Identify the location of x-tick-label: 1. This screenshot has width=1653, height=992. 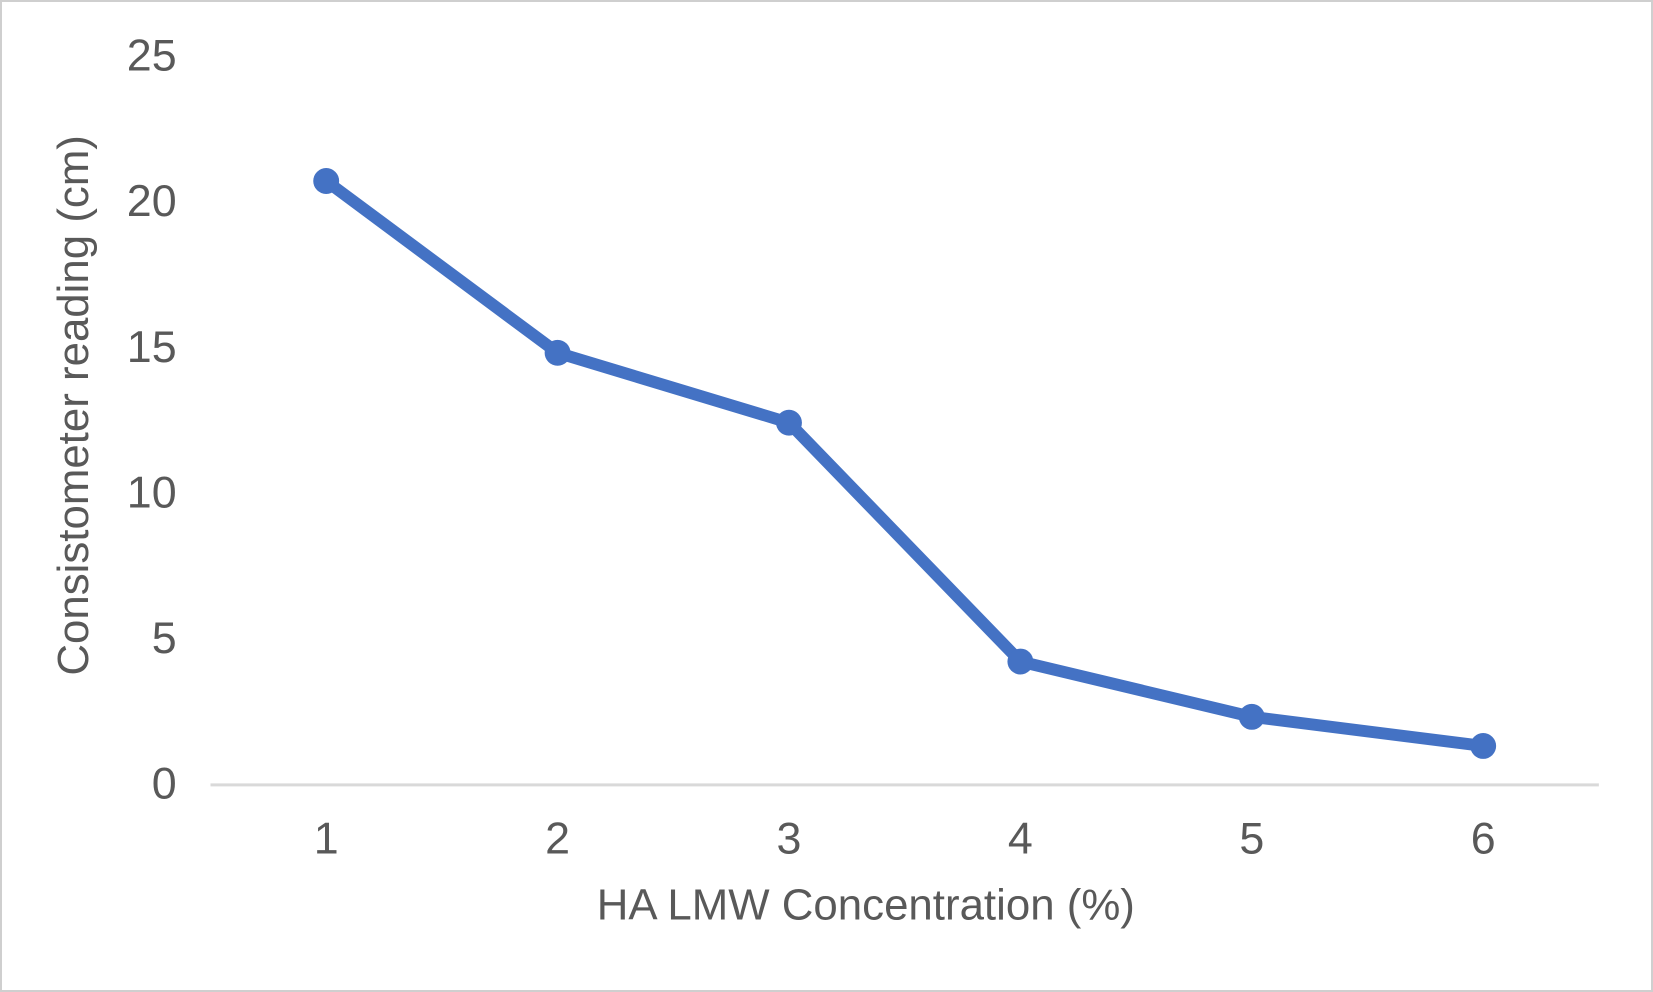
(326, 838).